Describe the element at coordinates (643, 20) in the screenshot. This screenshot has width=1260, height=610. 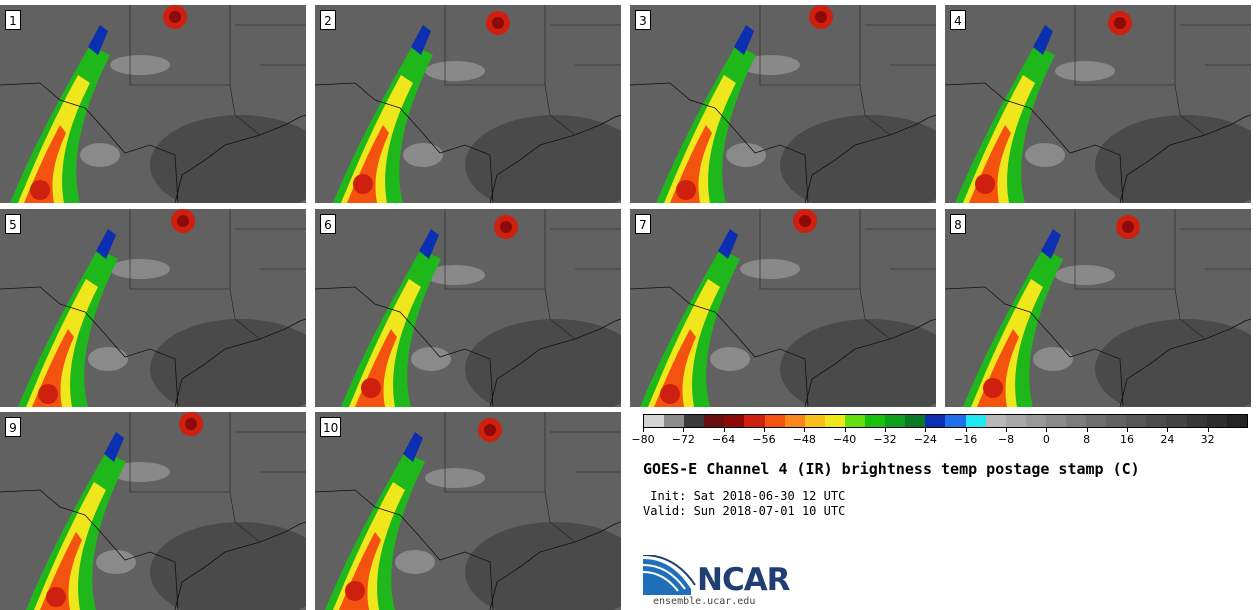
I see `panel-number: 3` at that location.